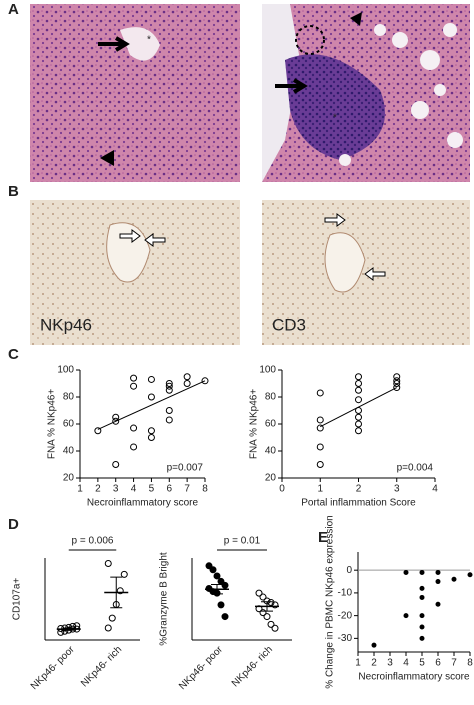 The height and width of the screenshot is (705, 474). What do you see at coordinates (52, 424) in the screenshot?
I see `y-axis-label: FNA % NKp46+` at bounding box center [52, 424].